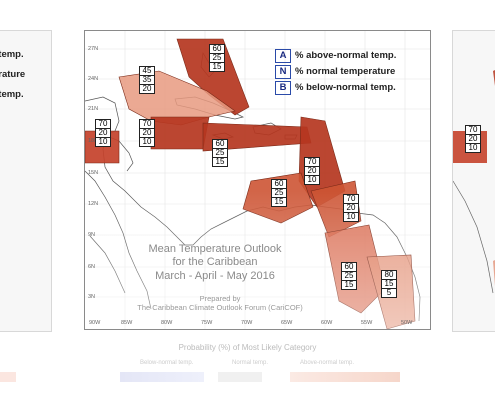  What do you see at coordinates (93, 173) in the screenshot?
I see `lat-tick-15n: 15N` at bounding box center [93, 173].